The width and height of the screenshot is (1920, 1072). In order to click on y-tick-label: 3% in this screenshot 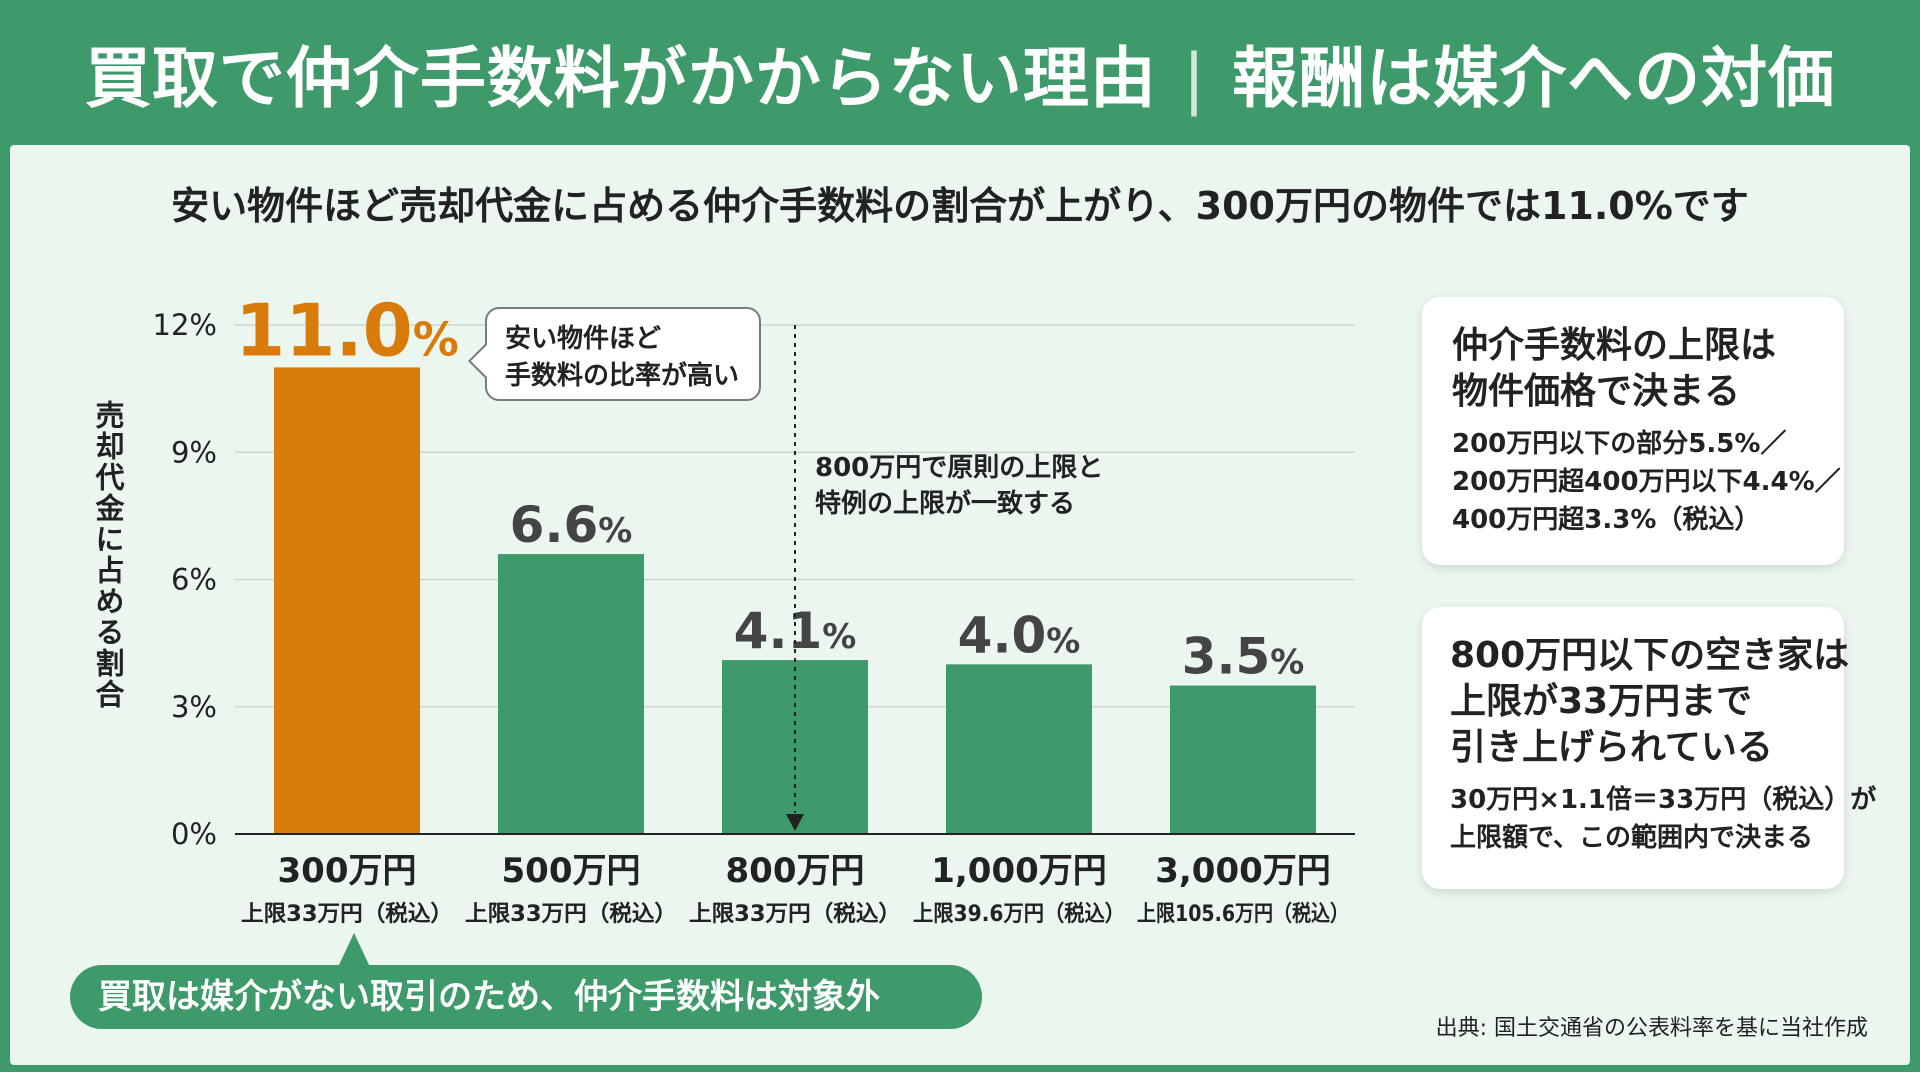, I will do `click(194, 707)`.